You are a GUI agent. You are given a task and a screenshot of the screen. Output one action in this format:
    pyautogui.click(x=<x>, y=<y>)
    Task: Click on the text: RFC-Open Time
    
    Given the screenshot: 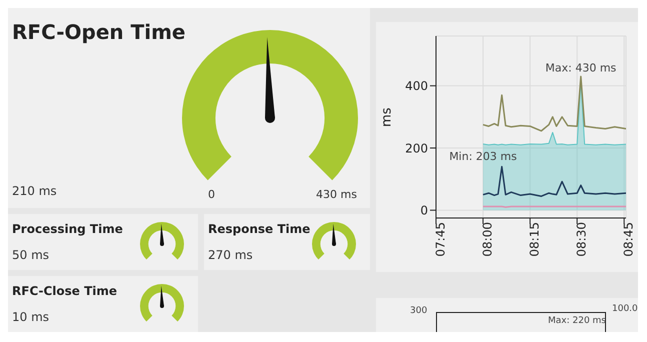 What is the action you would take?
    pyautogui.click(x=99, y=32)
    